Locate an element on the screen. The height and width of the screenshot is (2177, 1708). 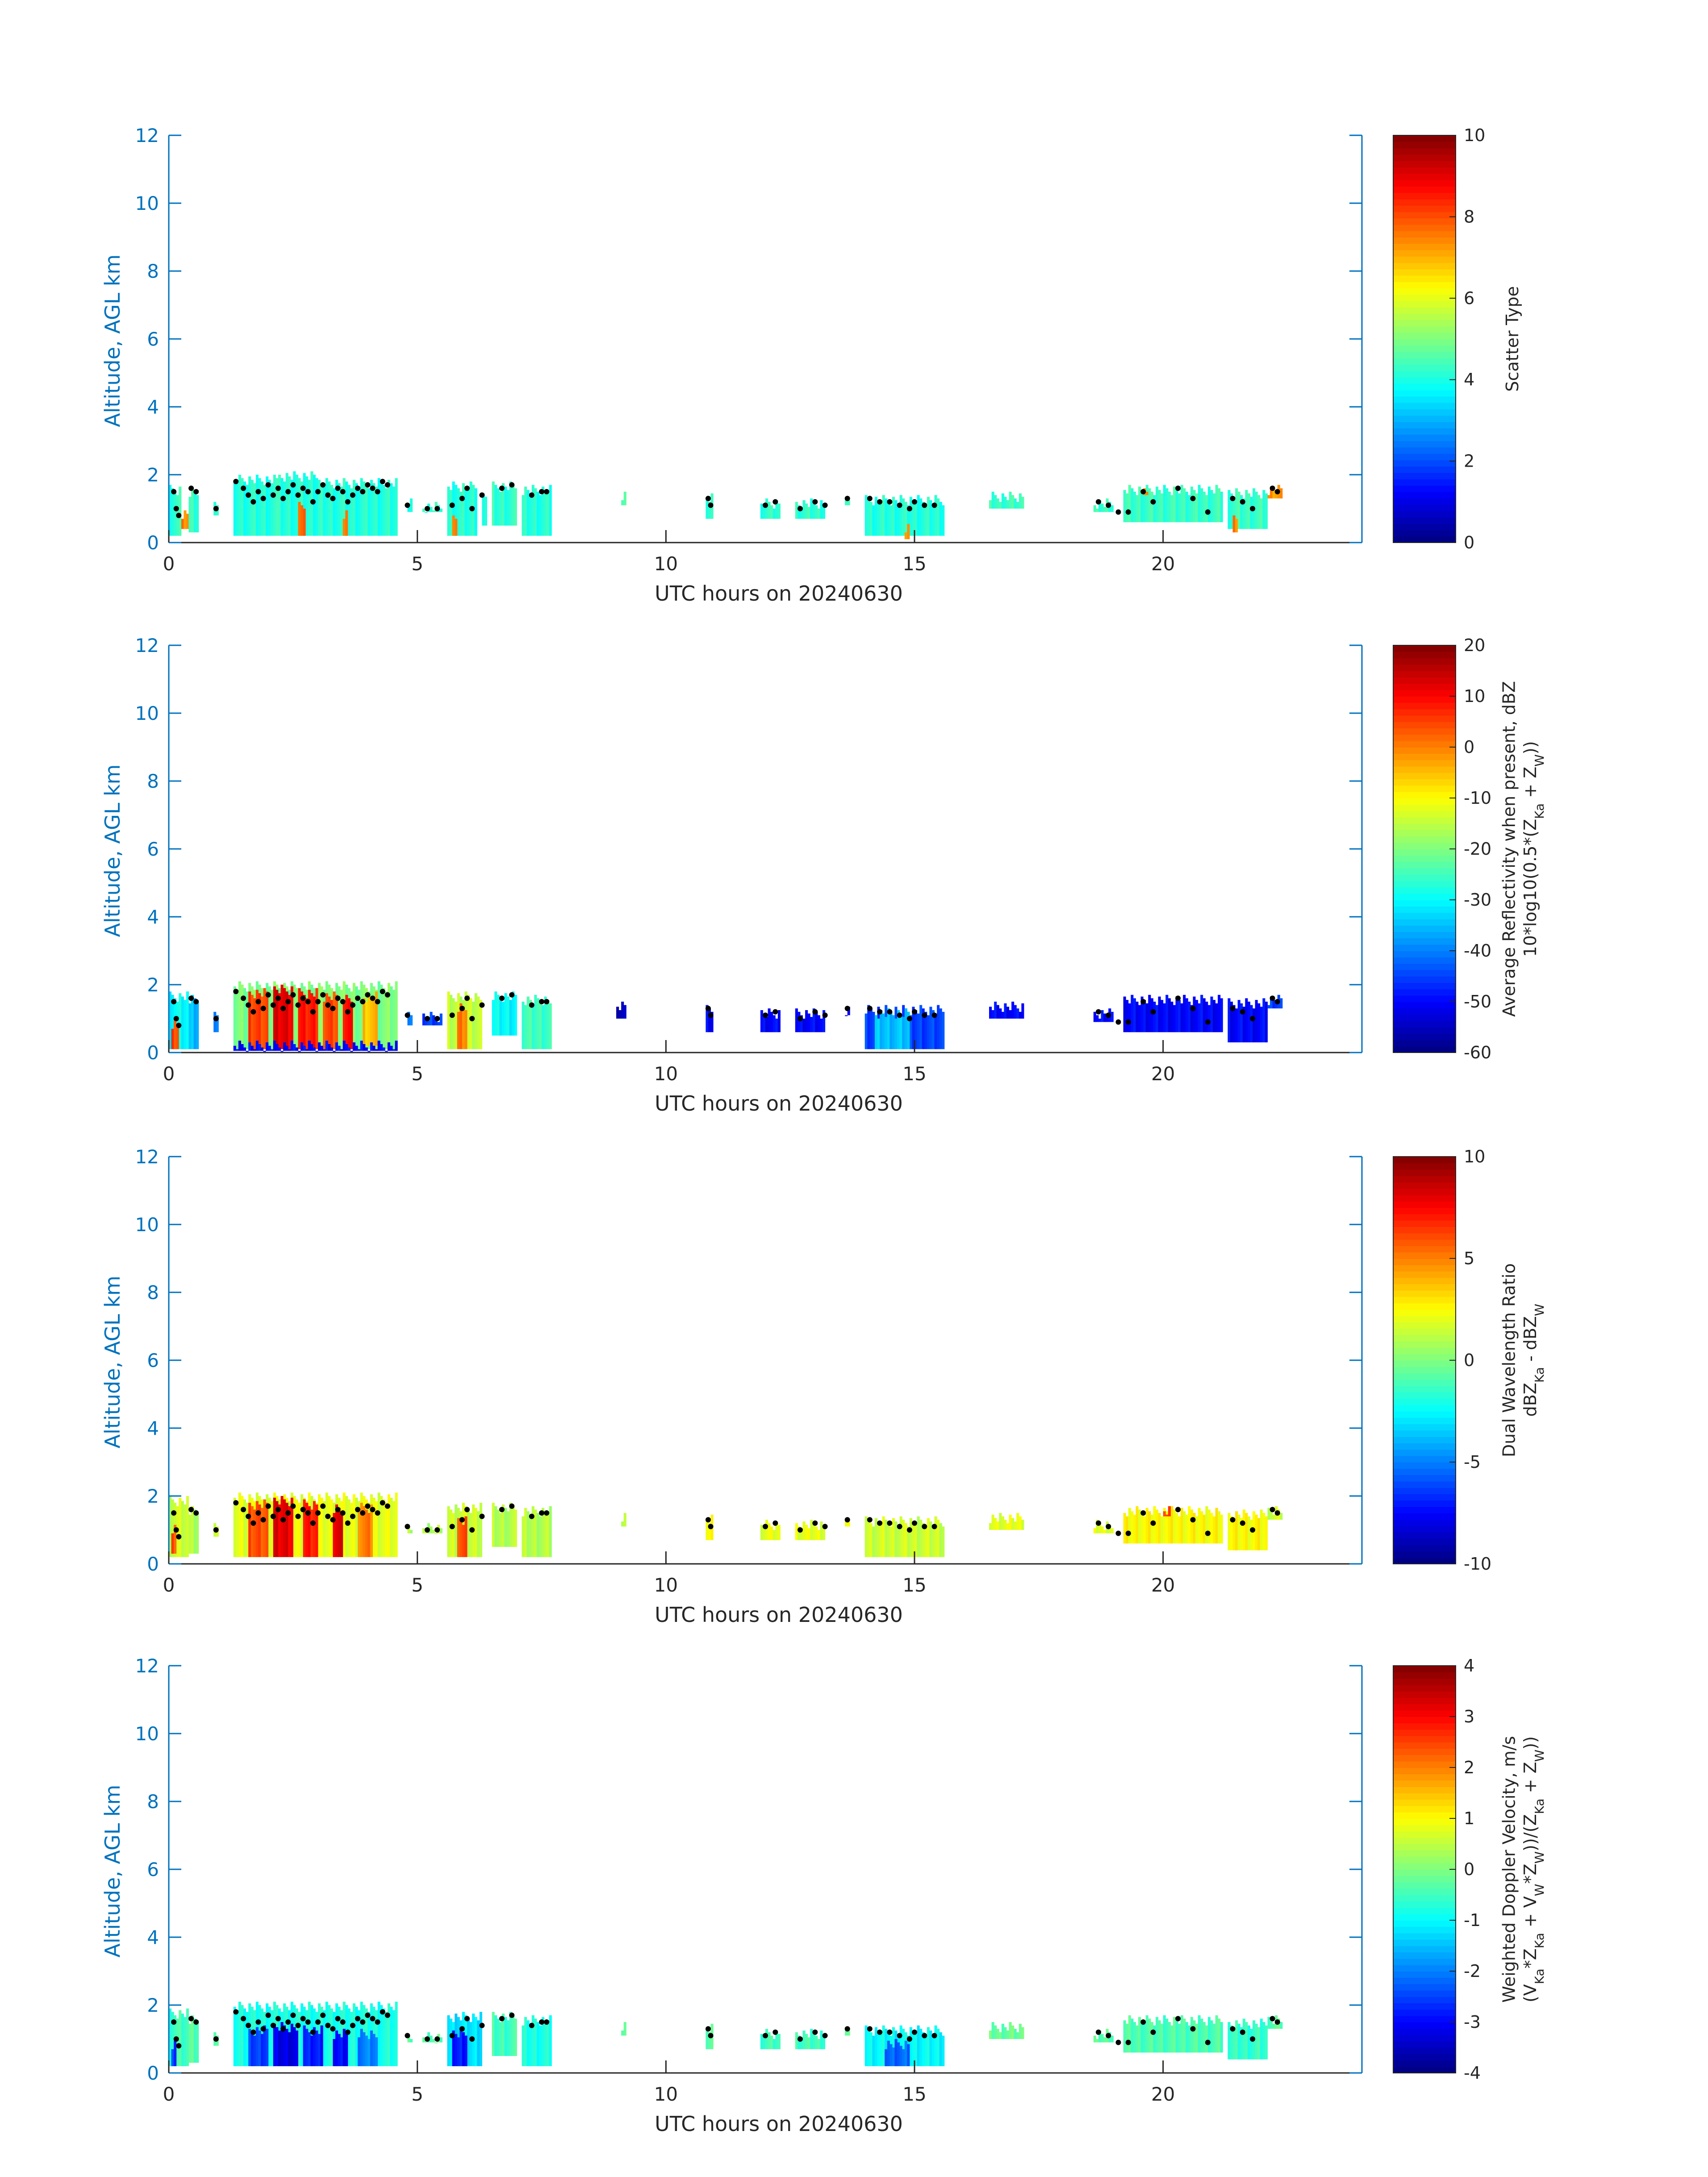
colorbar-tick-label: -10 is located at coordinates (1477, 1564).